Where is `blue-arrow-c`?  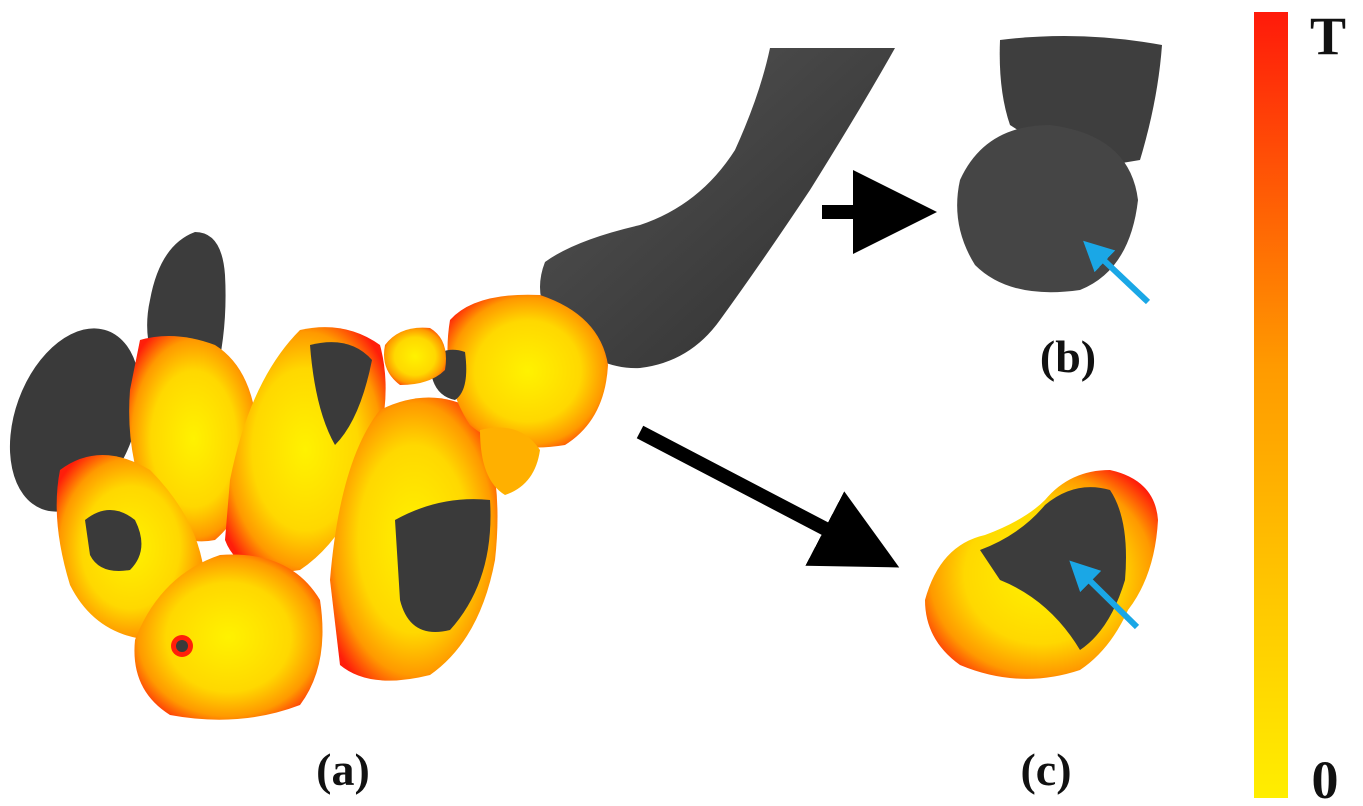 blue-arrow-c is located at coordinates (1104, 595).